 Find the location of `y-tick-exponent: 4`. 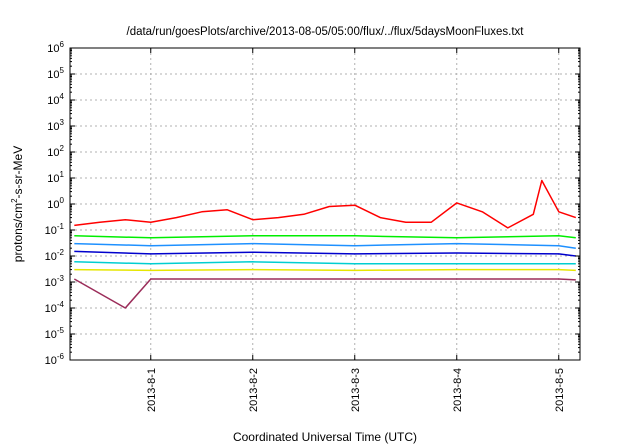

y-tick-exponent: 4 is located at coordinates (62, 96).